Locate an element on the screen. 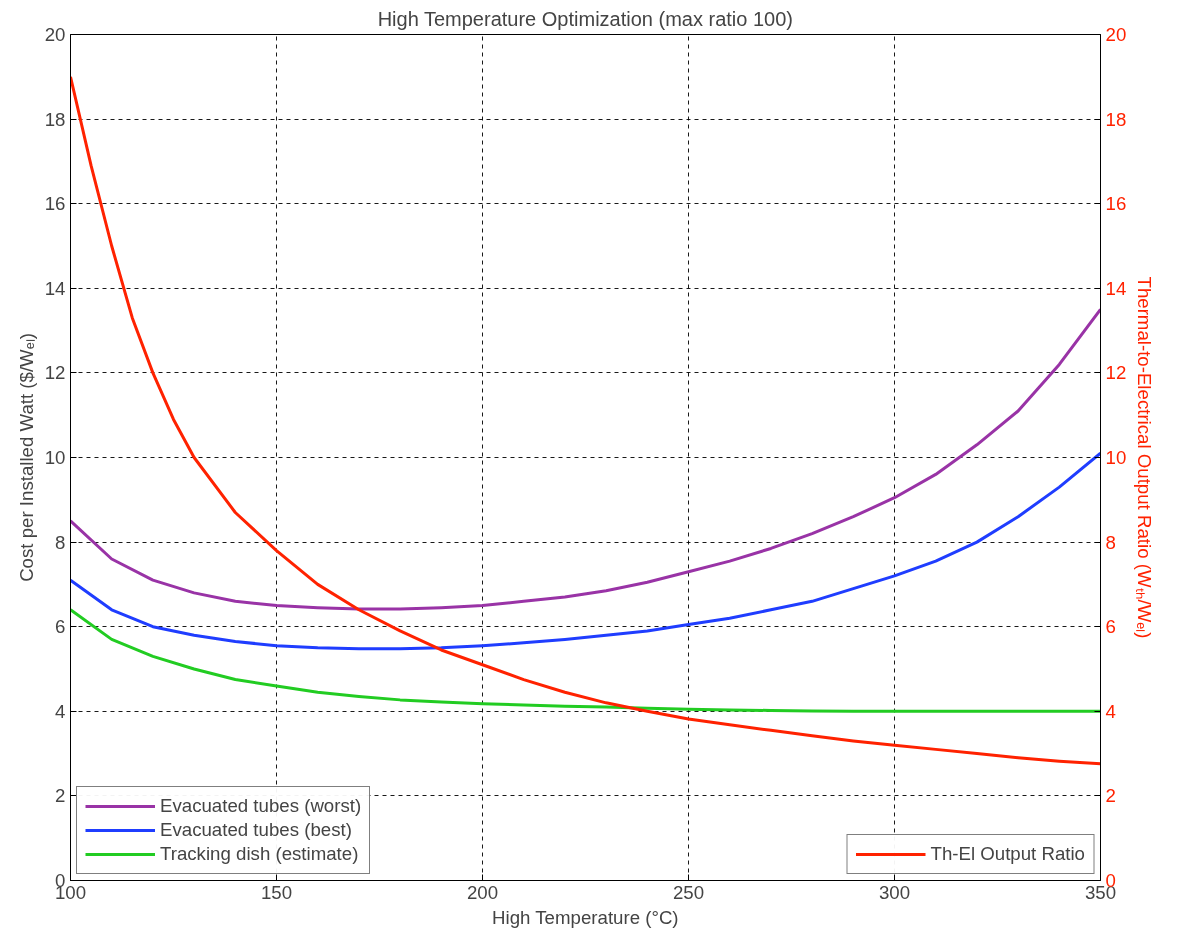 Image resolution: width=1185 pixels, height=936 pixels. y2-tick-label: 14 is located at coordinates (1116, 288).